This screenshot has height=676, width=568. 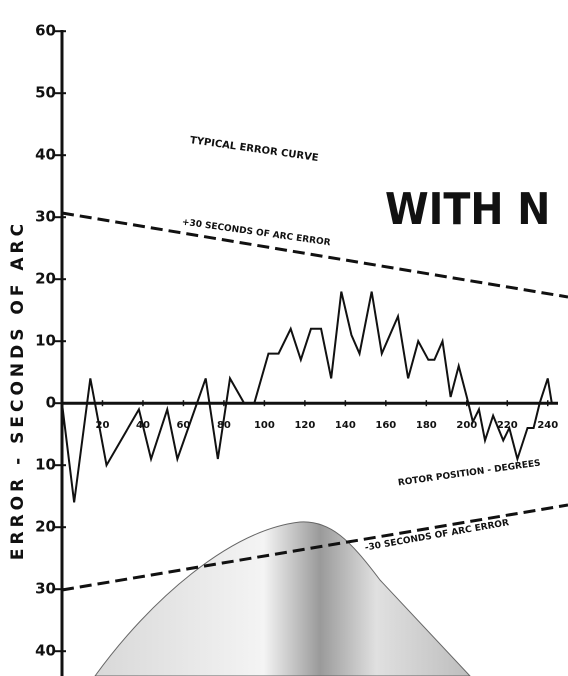 I want to click on x-axis-label: ROTOR POSITION - DEGREES, so click(x=469, y=474).